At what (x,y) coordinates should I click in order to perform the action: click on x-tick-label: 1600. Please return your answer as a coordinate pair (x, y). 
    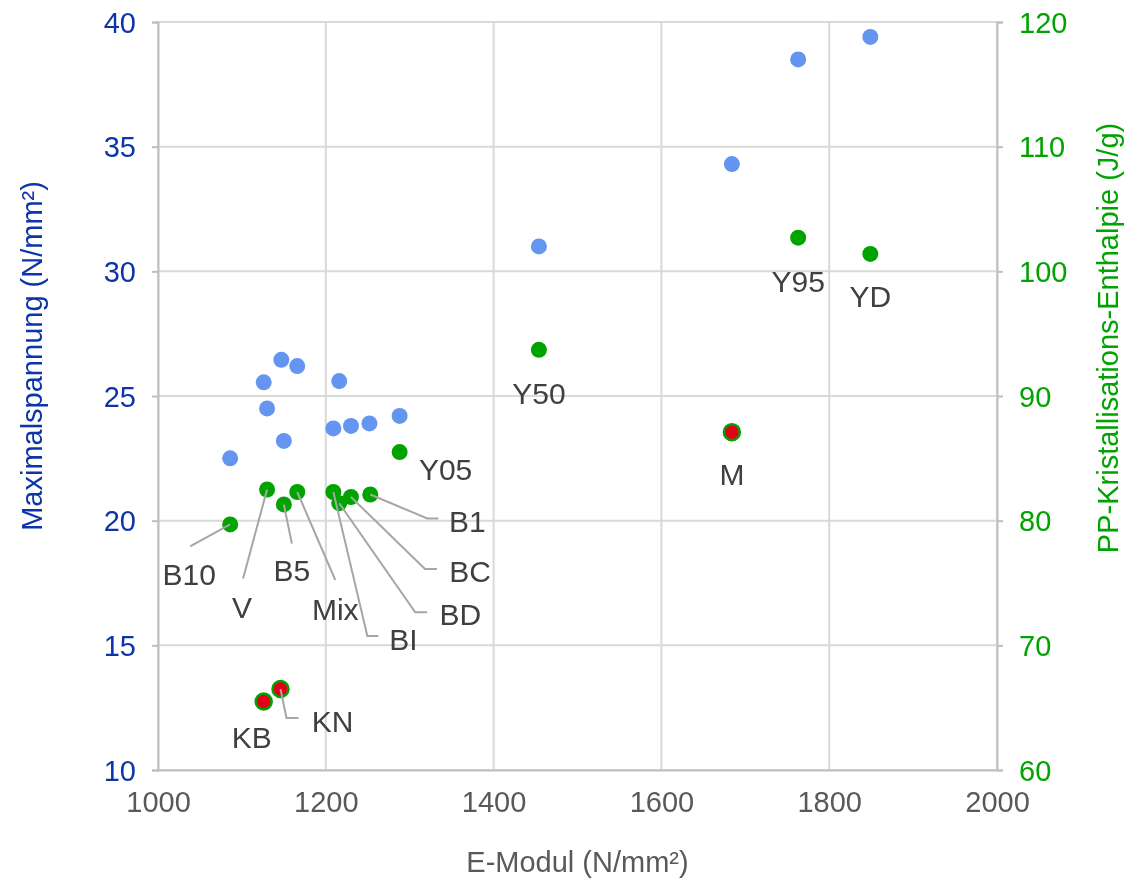
    Looking at the image, I should click on (662, 802).